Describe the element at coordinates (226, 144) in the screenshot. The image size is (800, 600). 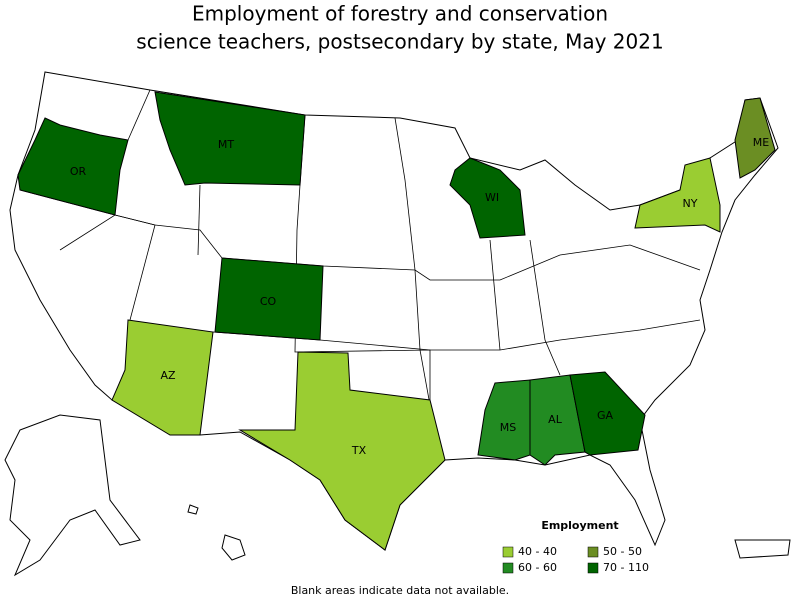
I see `state-label: MT` at that location.